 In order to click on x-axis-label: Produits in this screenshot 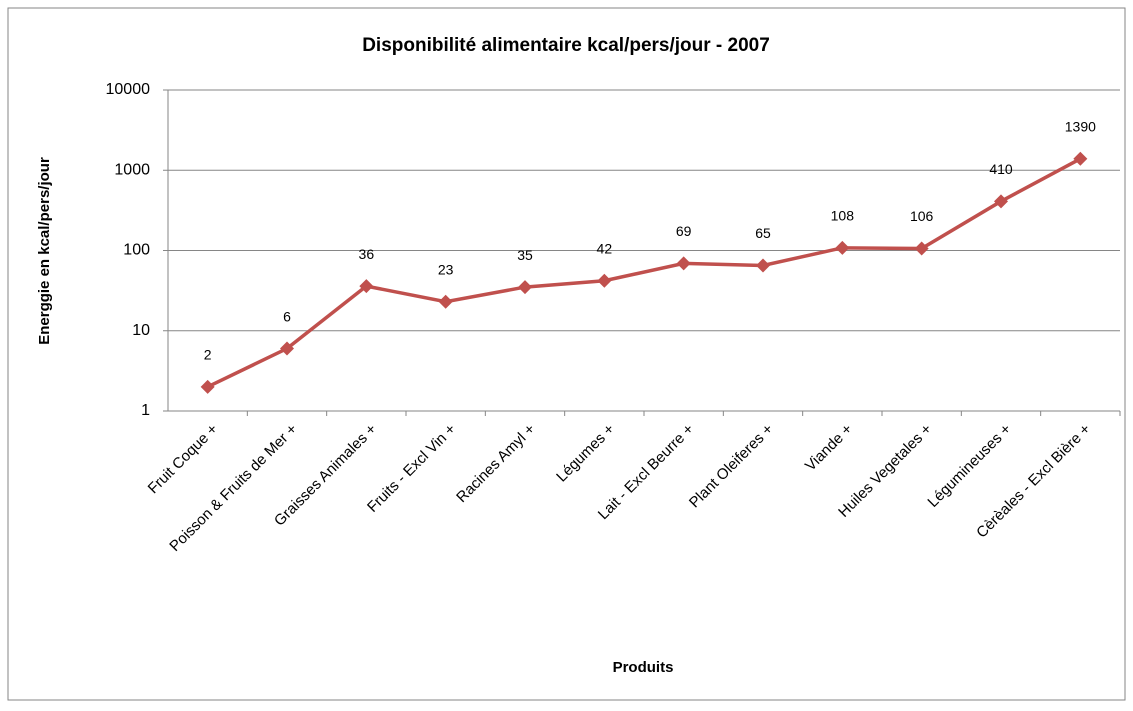, I will do `click(643, 667)`.